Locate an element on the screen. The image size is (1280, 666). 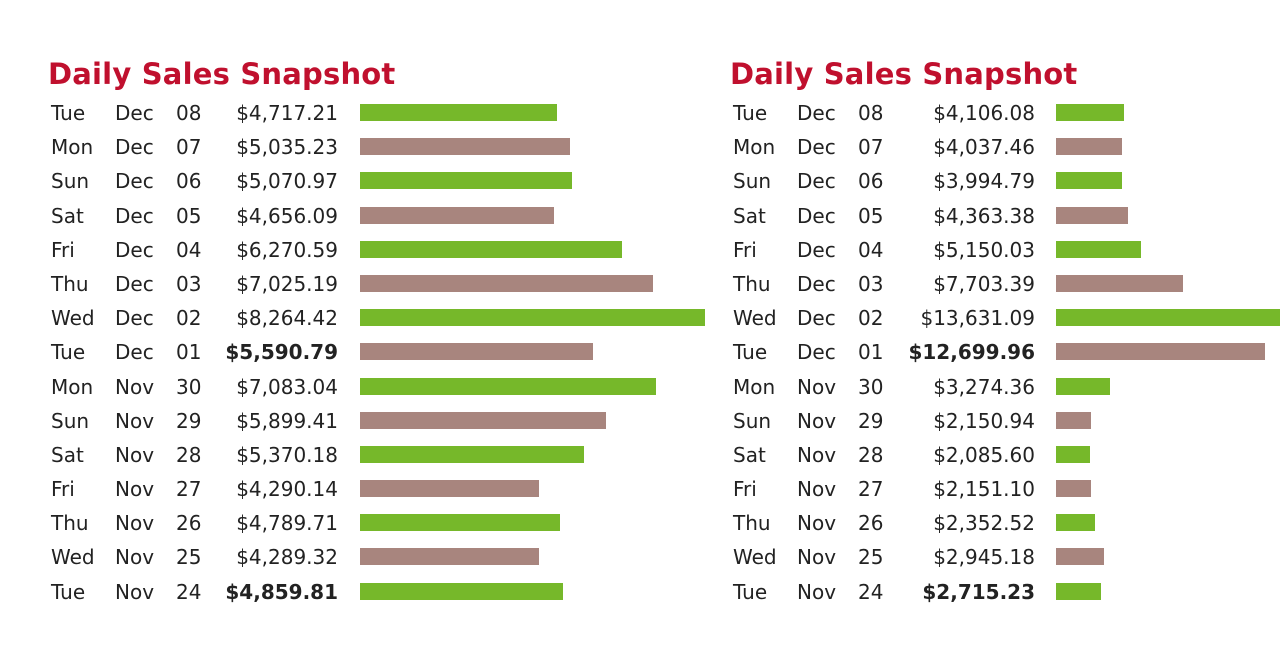
sales-row: Fri Dec 04 $6,270.59 is located at coordinates (335, 250).